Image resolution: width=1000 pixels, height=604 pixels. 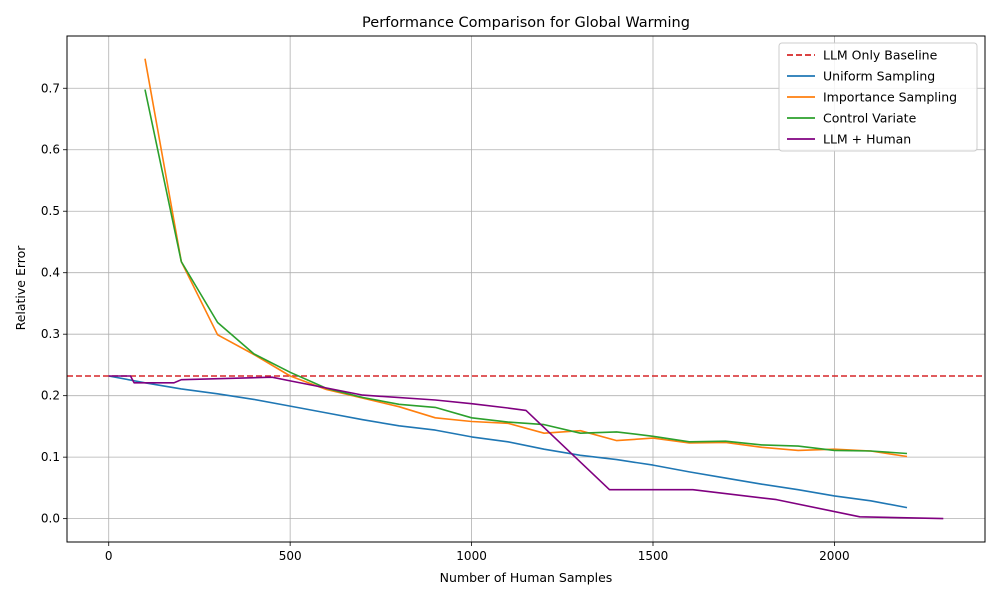 I want to click on y-tick-label: 0.7, so click(x=50, y=88).